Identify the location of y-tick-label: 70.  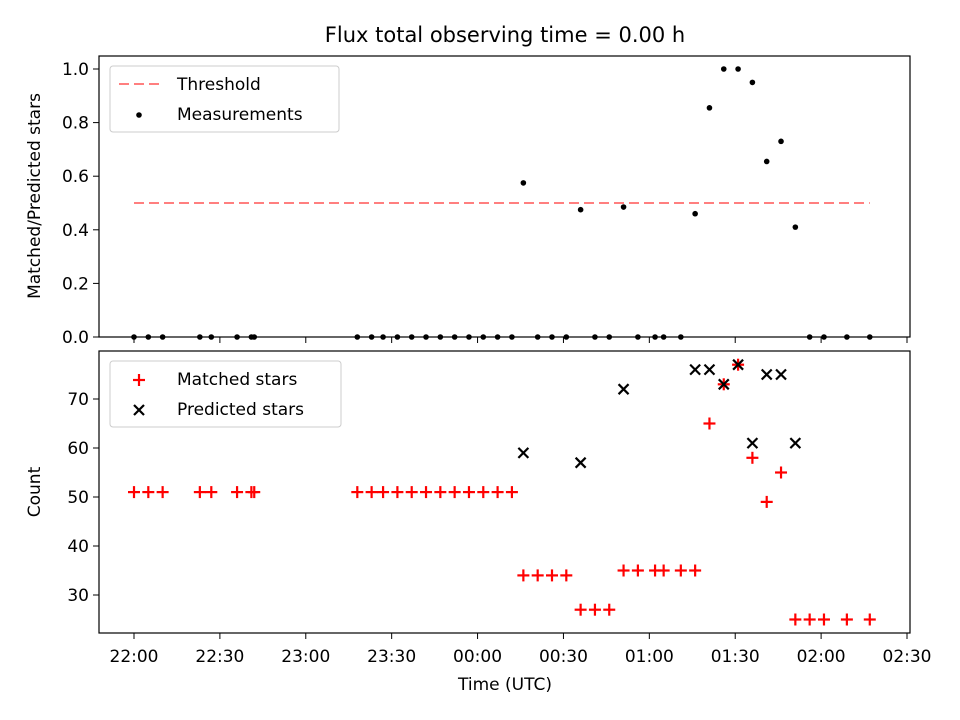
(78, 400).